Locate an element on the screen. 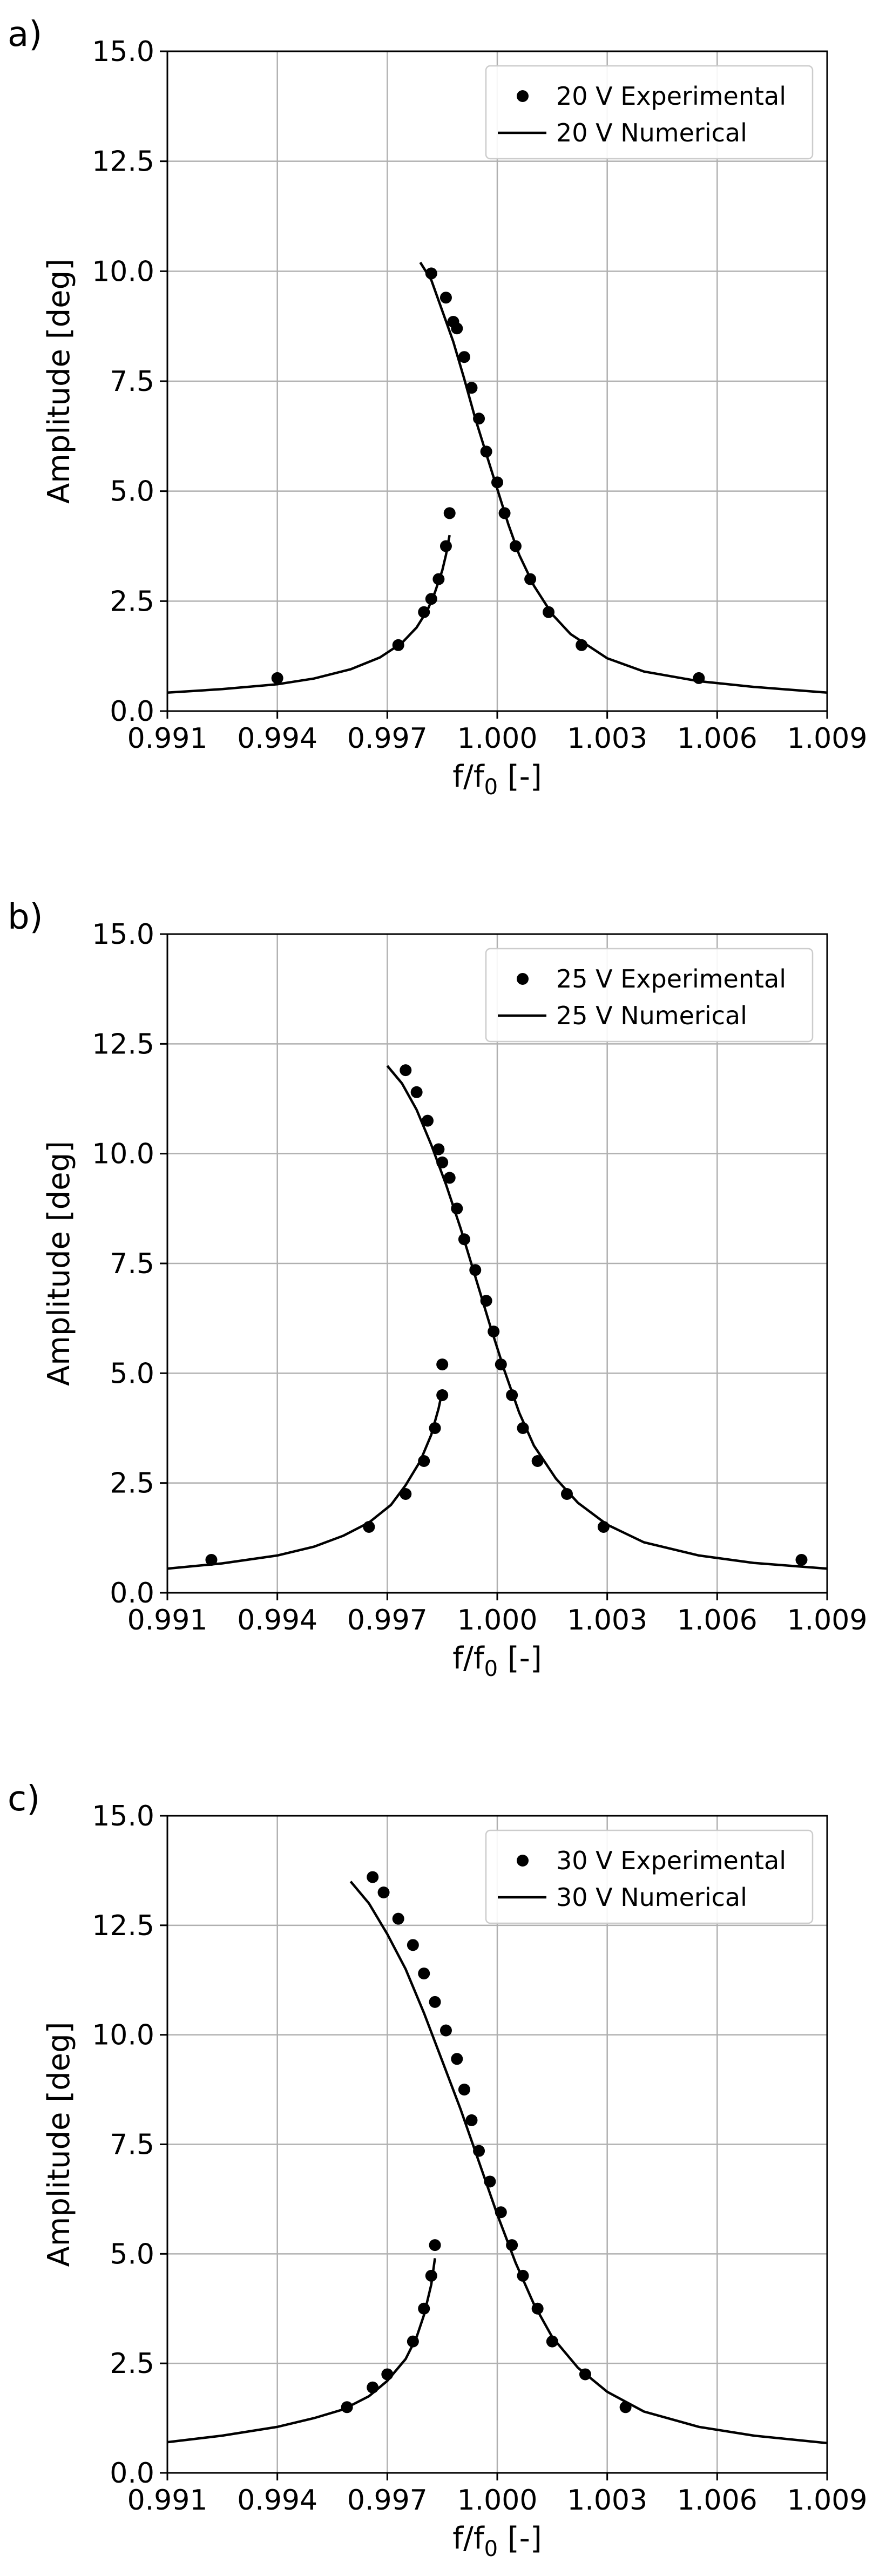 The width and height of the screenshot is (886, 2576). x-tick-label: 1.003 is located at coordinates (607, 1621).